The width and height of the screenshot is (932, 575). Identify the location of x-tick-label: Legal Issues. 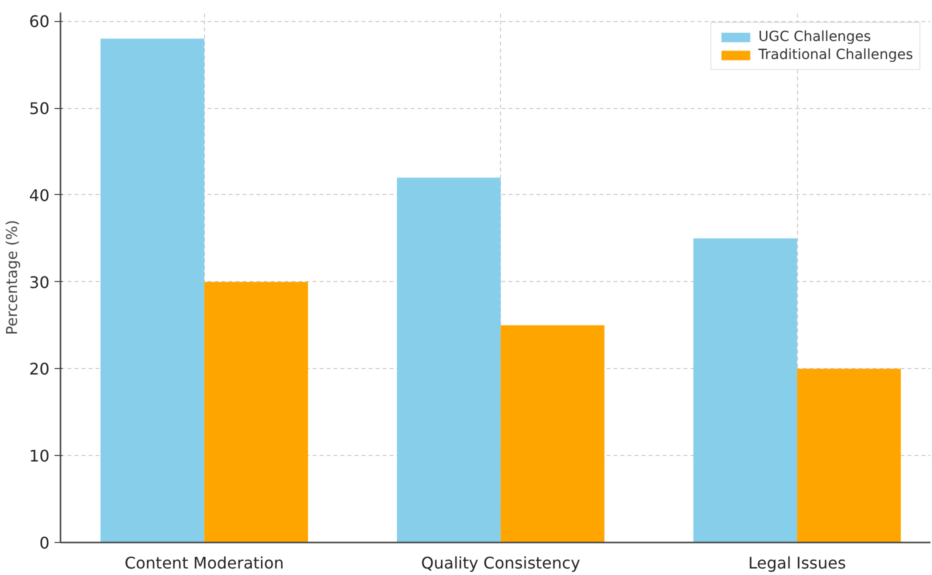
(797, 563).